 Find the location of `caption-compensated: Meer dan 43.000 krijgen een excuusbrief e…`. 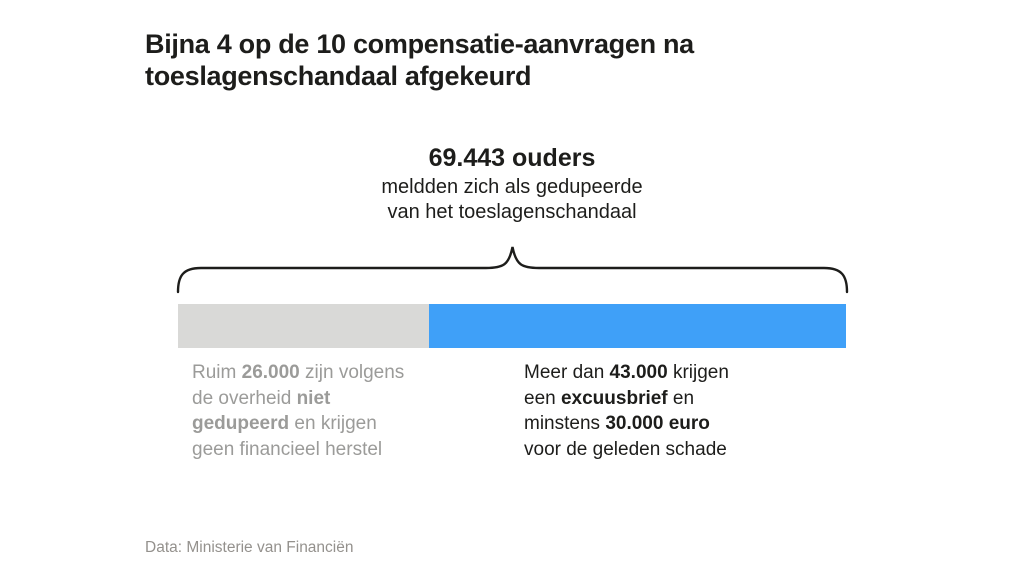

caption-compensated: Meer dan 43.000 krijgen een excuusbrief e… is located at coordinates (626, 411).